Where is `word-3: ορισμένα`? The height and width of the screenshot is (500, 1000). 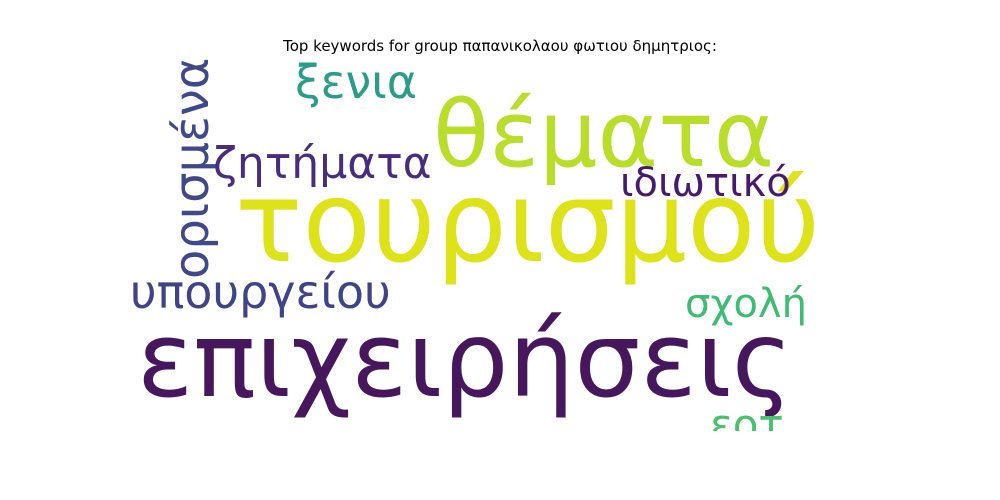
word-3: ορισμένα is located at coordinates (192, 168).